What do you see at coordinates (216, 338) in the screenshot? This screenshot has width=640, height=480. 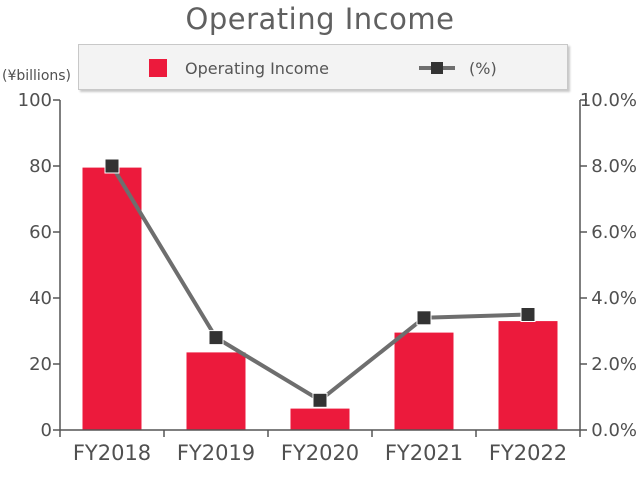 I see `percent-point-fy2019` at bounding box center [216, 338].